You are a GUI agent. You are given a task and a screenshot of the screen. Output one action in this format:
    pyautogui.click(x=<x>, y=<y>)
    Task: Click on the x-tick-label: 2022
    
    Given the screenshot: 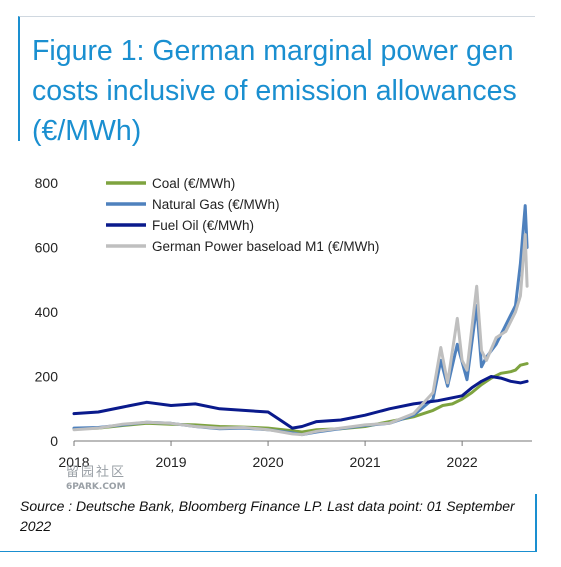 What is the action you would take?
    pyautogui.click(x=462, y=462)
    